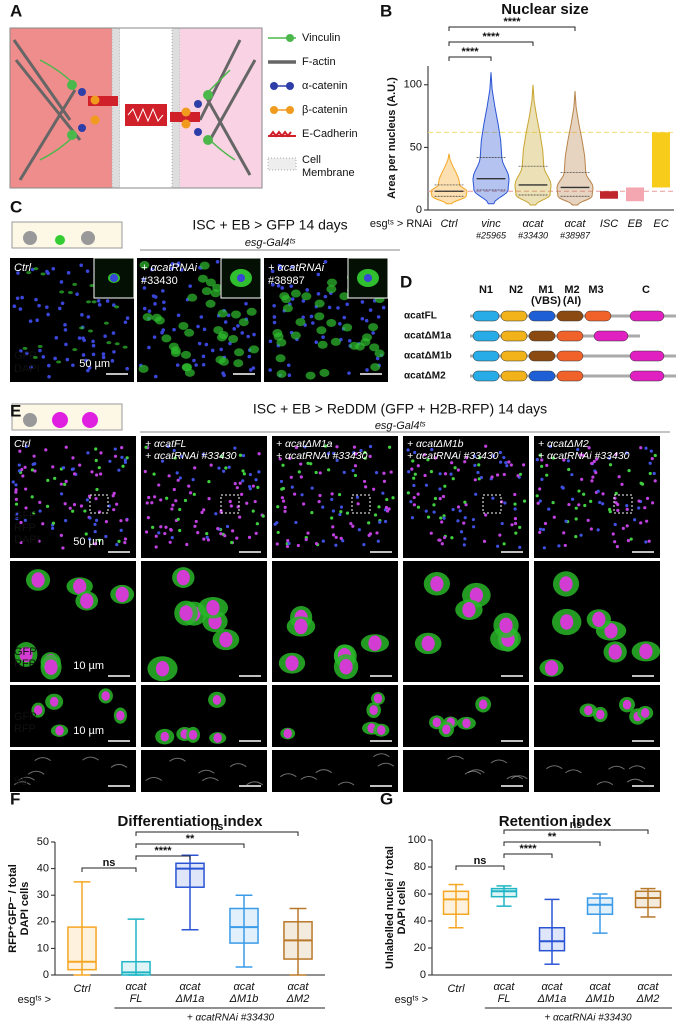  Describe the element at coordinates (416, 147) in the screenshot. I see `y-tick-label: 50` at that location.